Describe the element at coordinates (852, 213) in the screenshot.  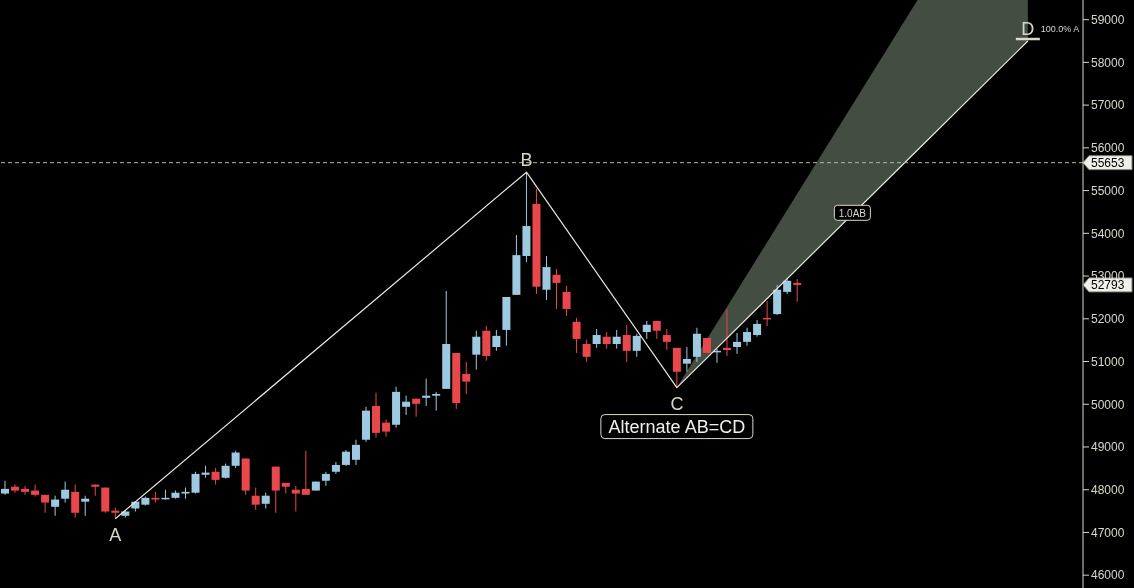
I see `annotation: 1.0AB` at that location.